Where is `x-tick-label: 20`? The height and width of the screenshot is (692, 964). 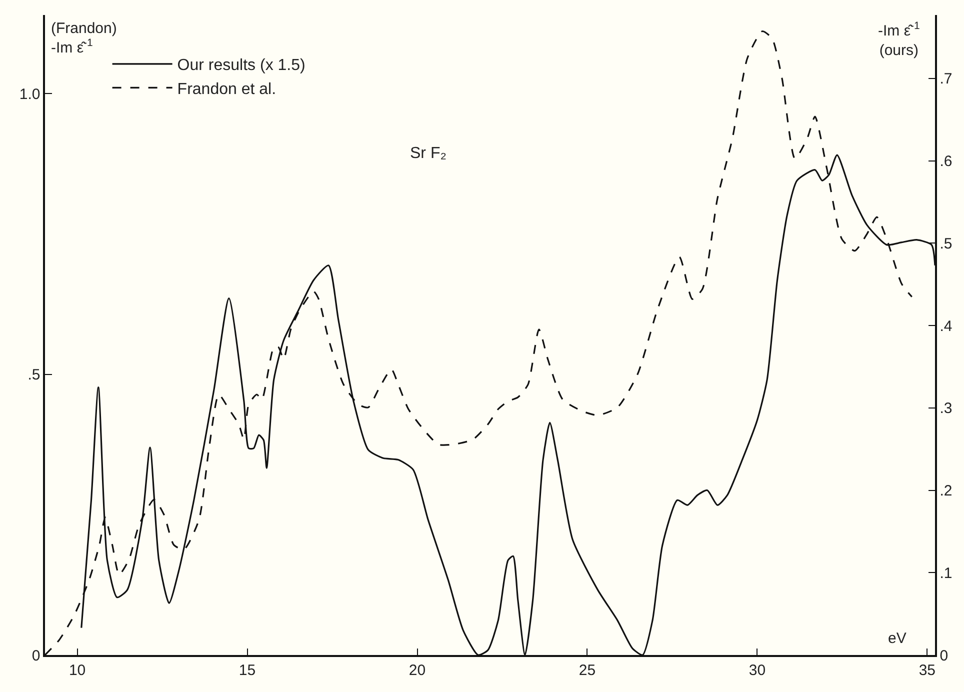 x-tick-label: 20 is located at coordinates (417, 670).